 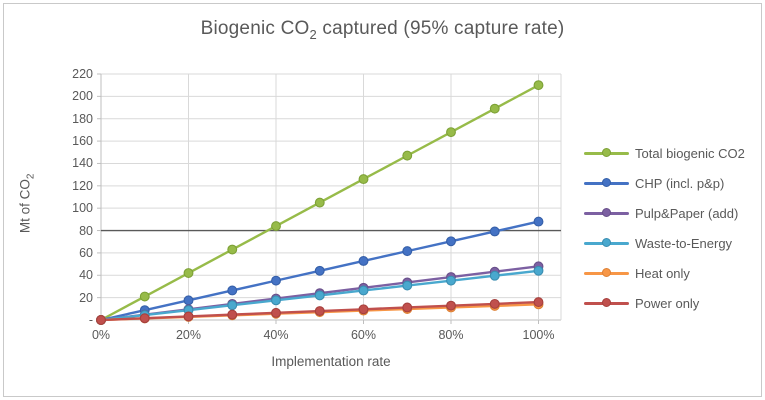 What do you see at coordinates (90, 320) in the screenshot?
I see `y-tick-label: -` at bounding box center [90, 320].